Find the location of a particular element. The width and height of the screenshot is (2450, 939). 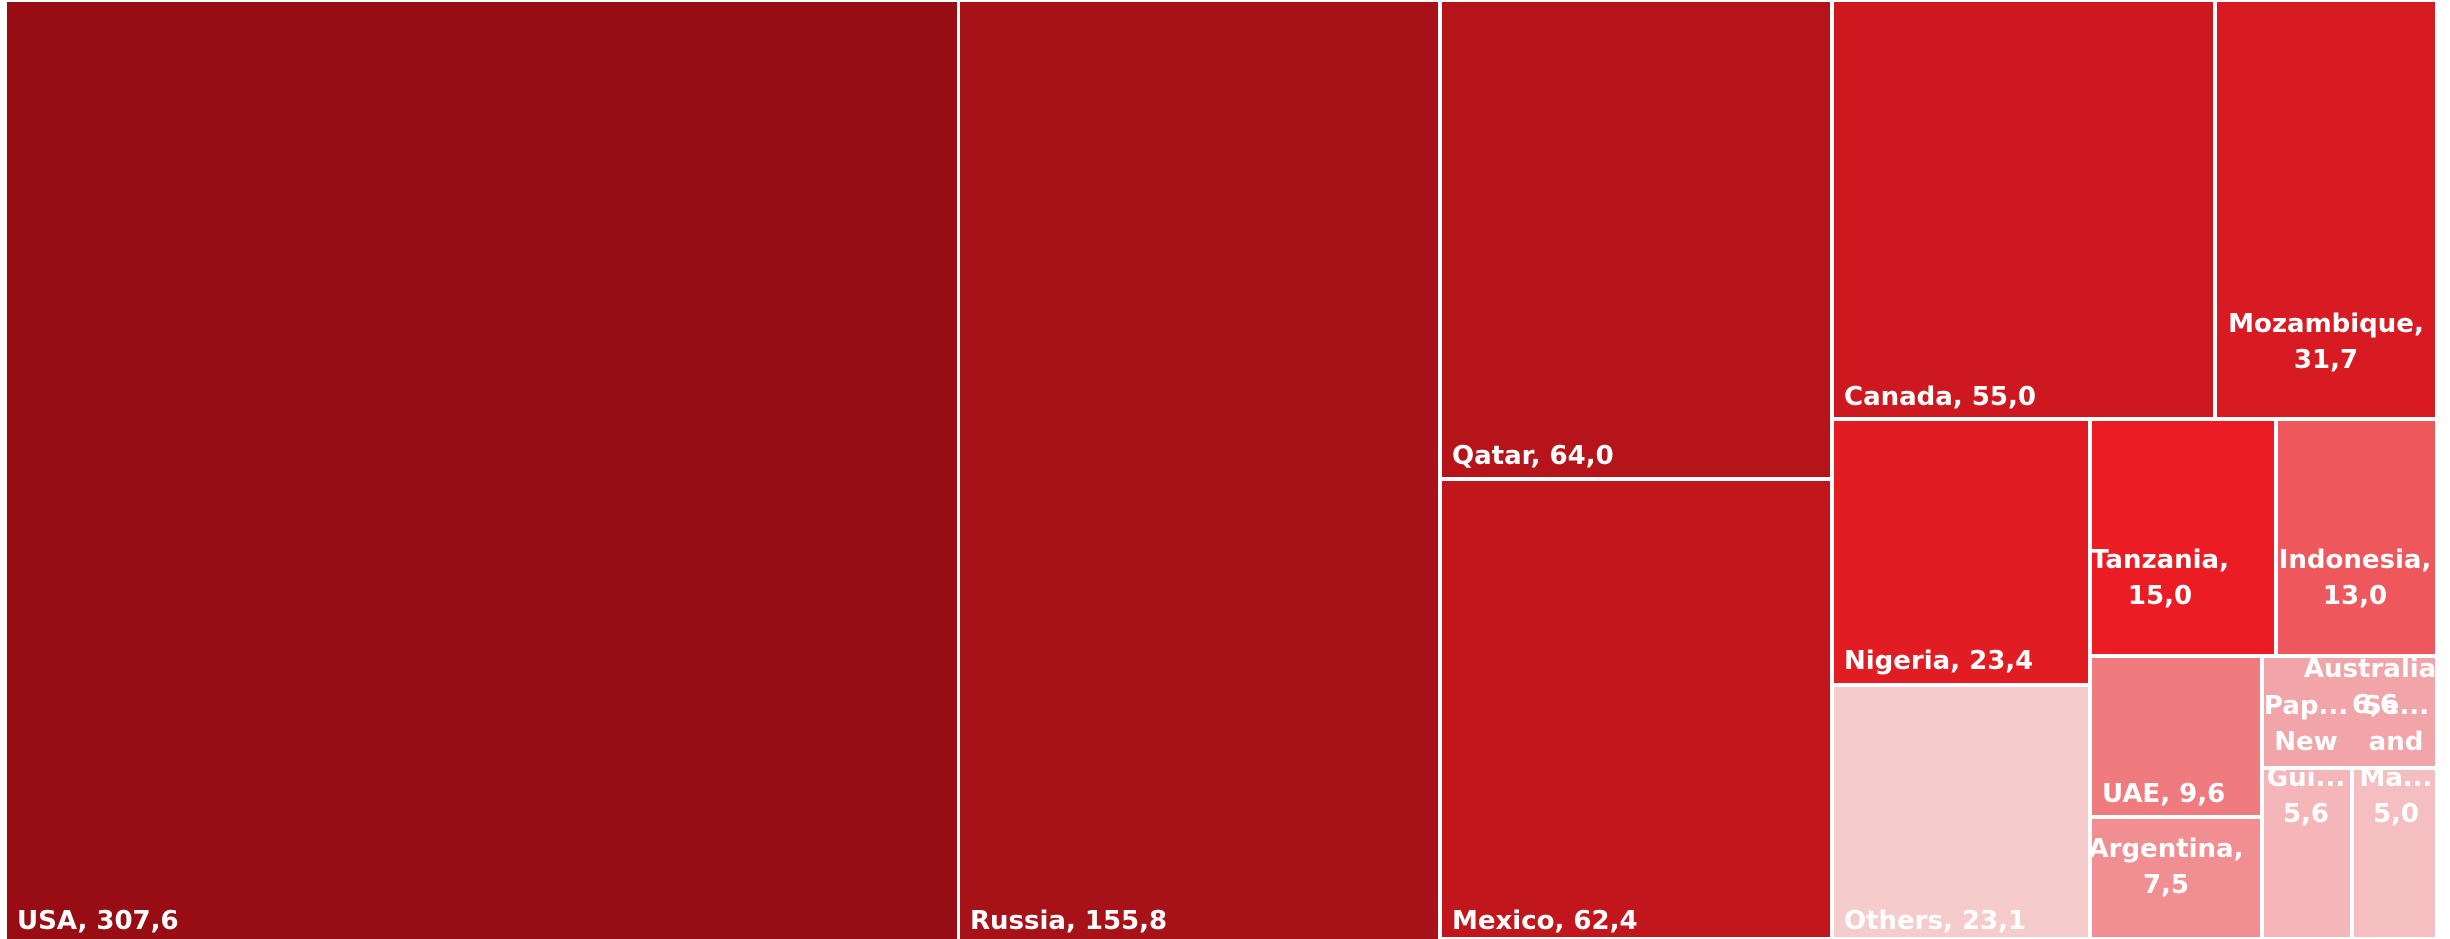

tile-rect-mexico is located at coordinates (1636, 709).